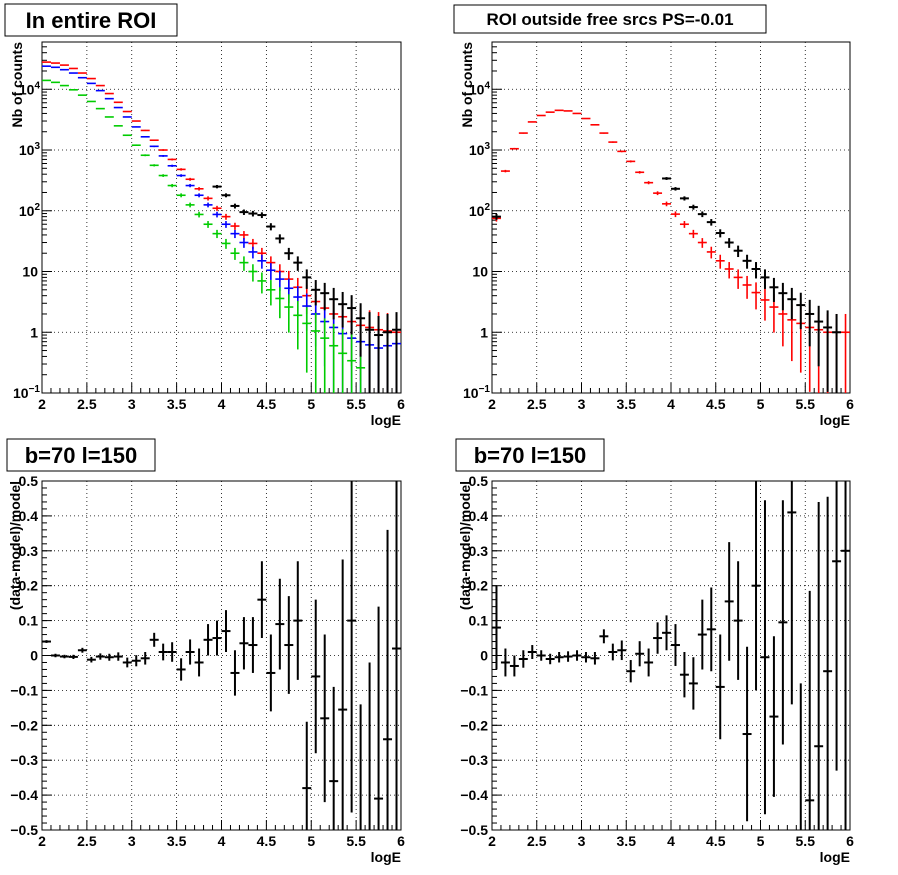 Image resolution: width=898 pixels, height=875 pixels. Describe the element at coordinates (24, 830) in the screenshot. I see `y-tick-label: −0.5` at that location.